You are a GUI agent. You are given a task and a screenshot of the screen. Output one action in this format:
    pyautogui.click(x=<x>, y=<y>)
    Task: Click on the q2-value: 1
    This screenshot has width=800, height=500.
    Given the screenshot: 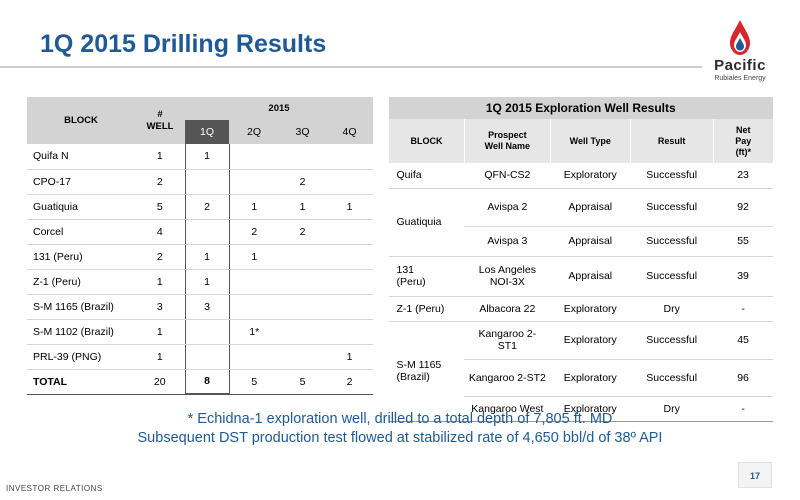 What is the action you would take?
    pyautogui.click(x=254, y=207)
    